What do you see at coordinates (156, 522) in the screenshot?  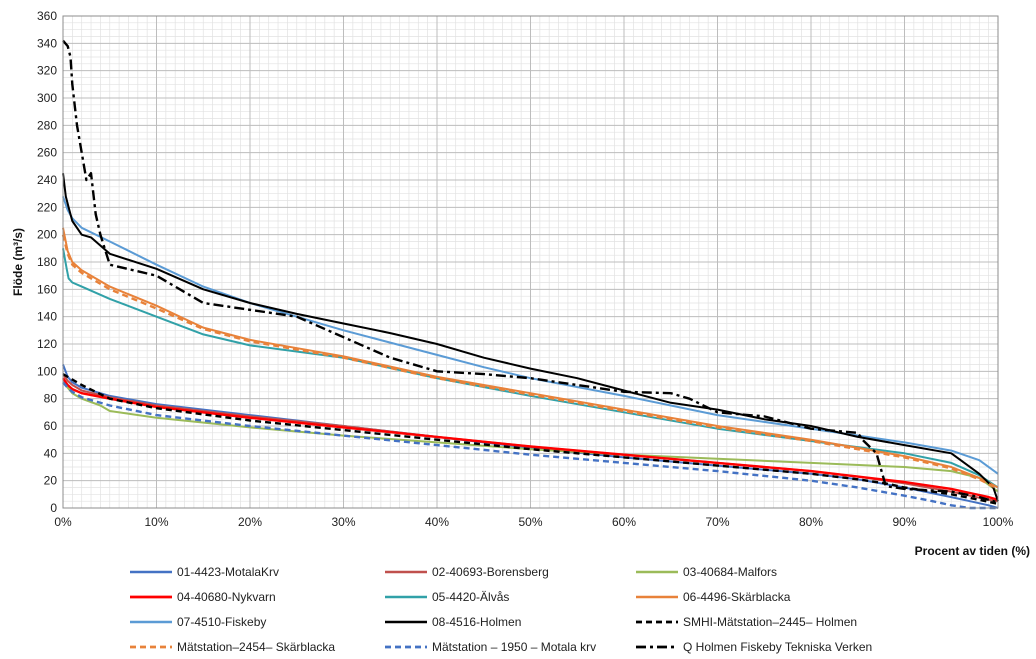 I see `x-tick-label: 10%` at bounding box center [156, 522].